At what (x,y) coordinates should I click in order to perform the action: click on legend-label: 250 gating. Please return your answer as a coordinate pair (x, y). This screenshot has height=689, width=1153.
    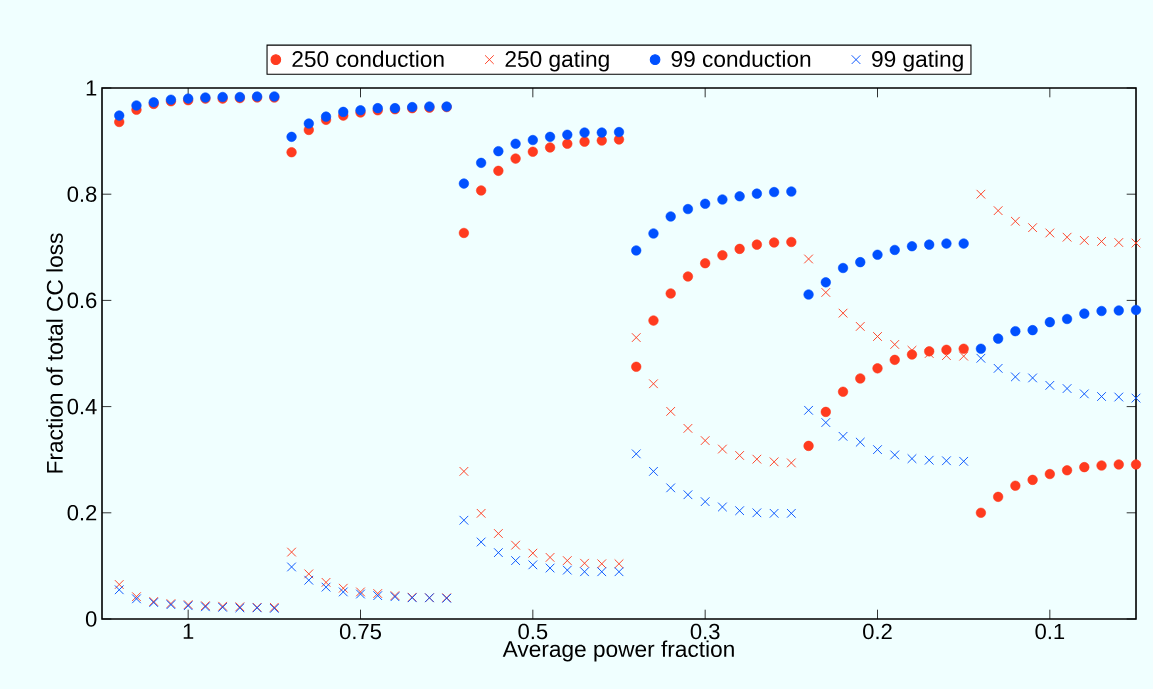
    Looking at the image, I should click on (557, 61).